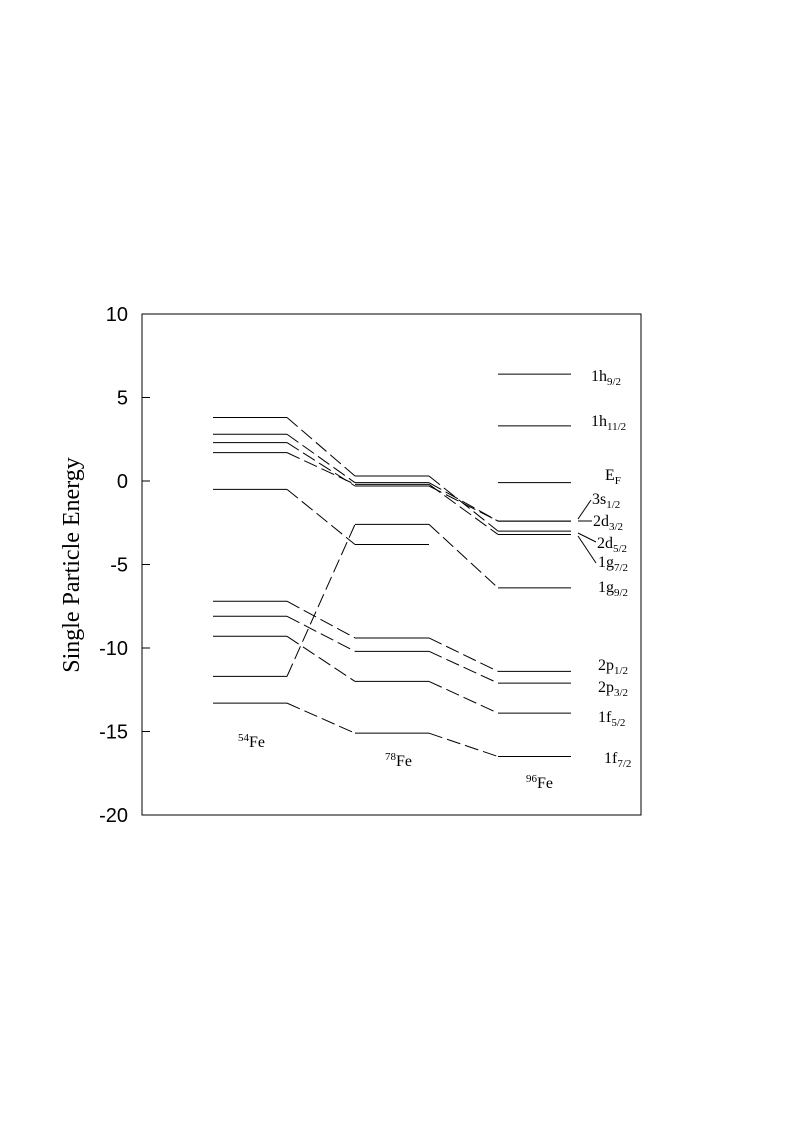 This screenshot has height=1134, width=788. I want to click on state-label: 2p1/2, so click(613, 667).